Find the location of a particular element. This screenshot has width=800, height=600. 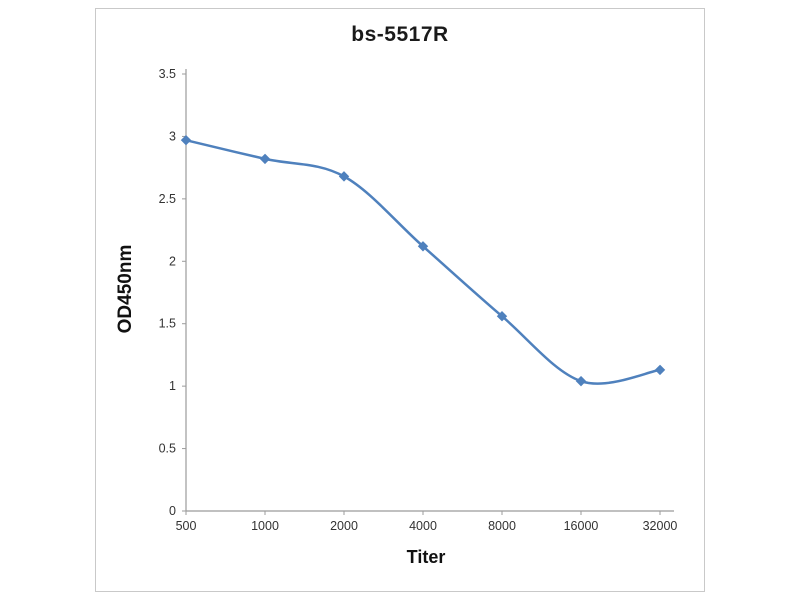

y-tick-label: 0.5 is located at coordinates (167, 449).